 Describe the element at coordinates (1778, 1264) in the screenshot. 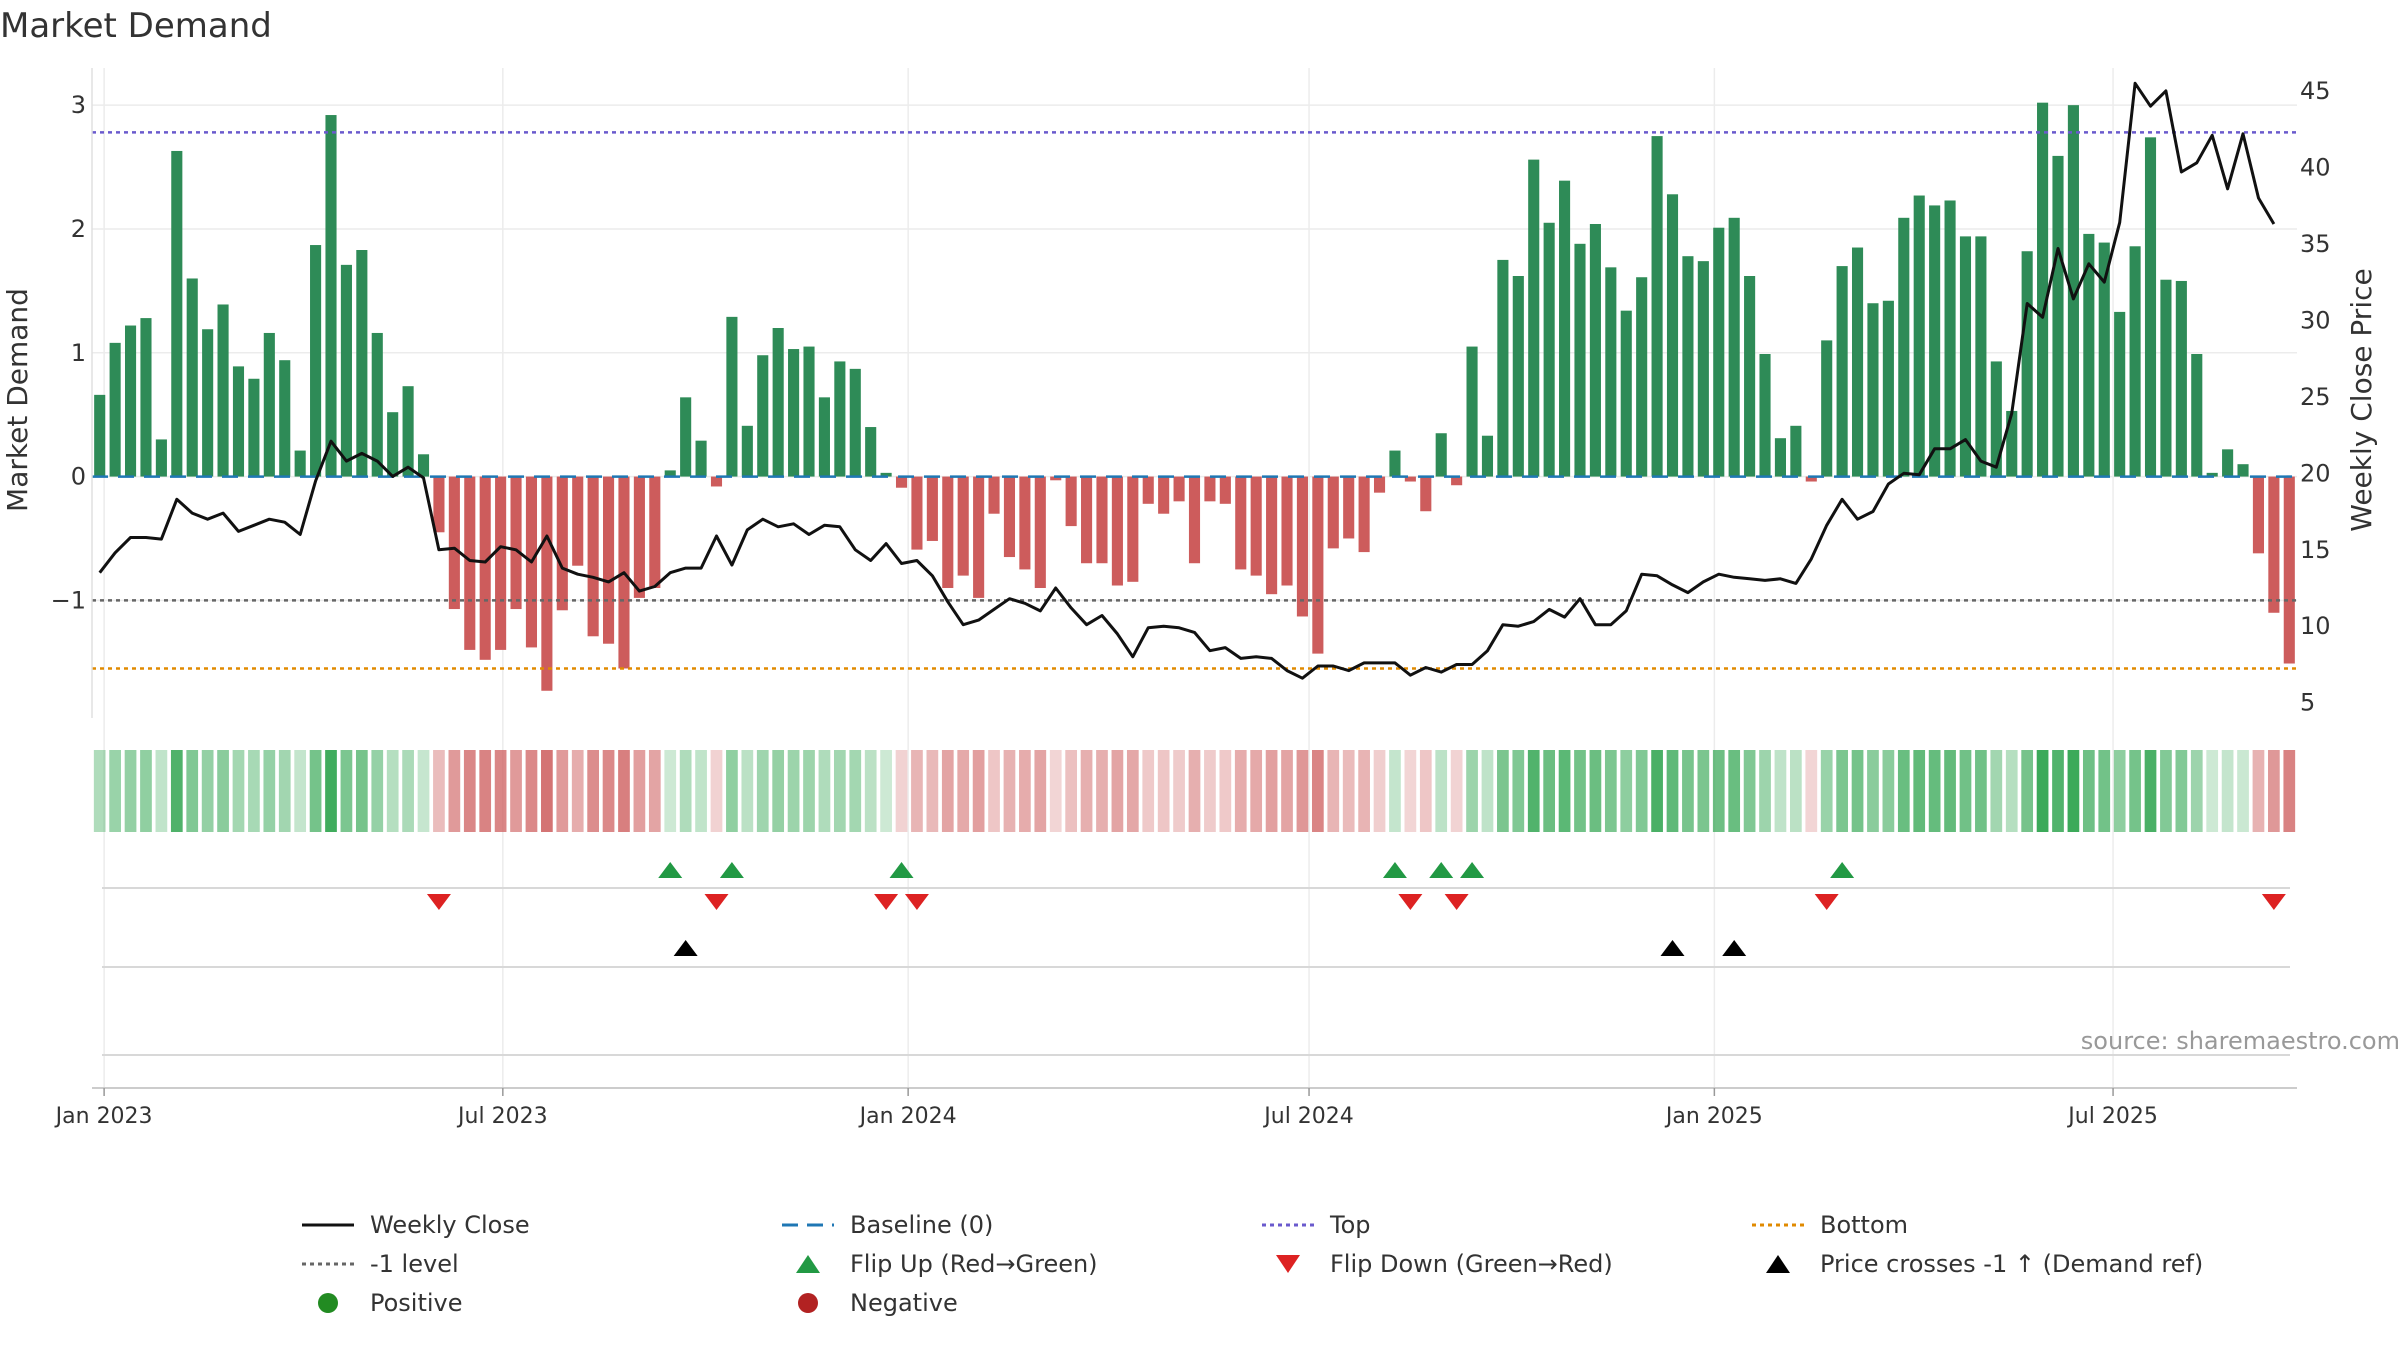

I see `triangle-up-icon` at that location.